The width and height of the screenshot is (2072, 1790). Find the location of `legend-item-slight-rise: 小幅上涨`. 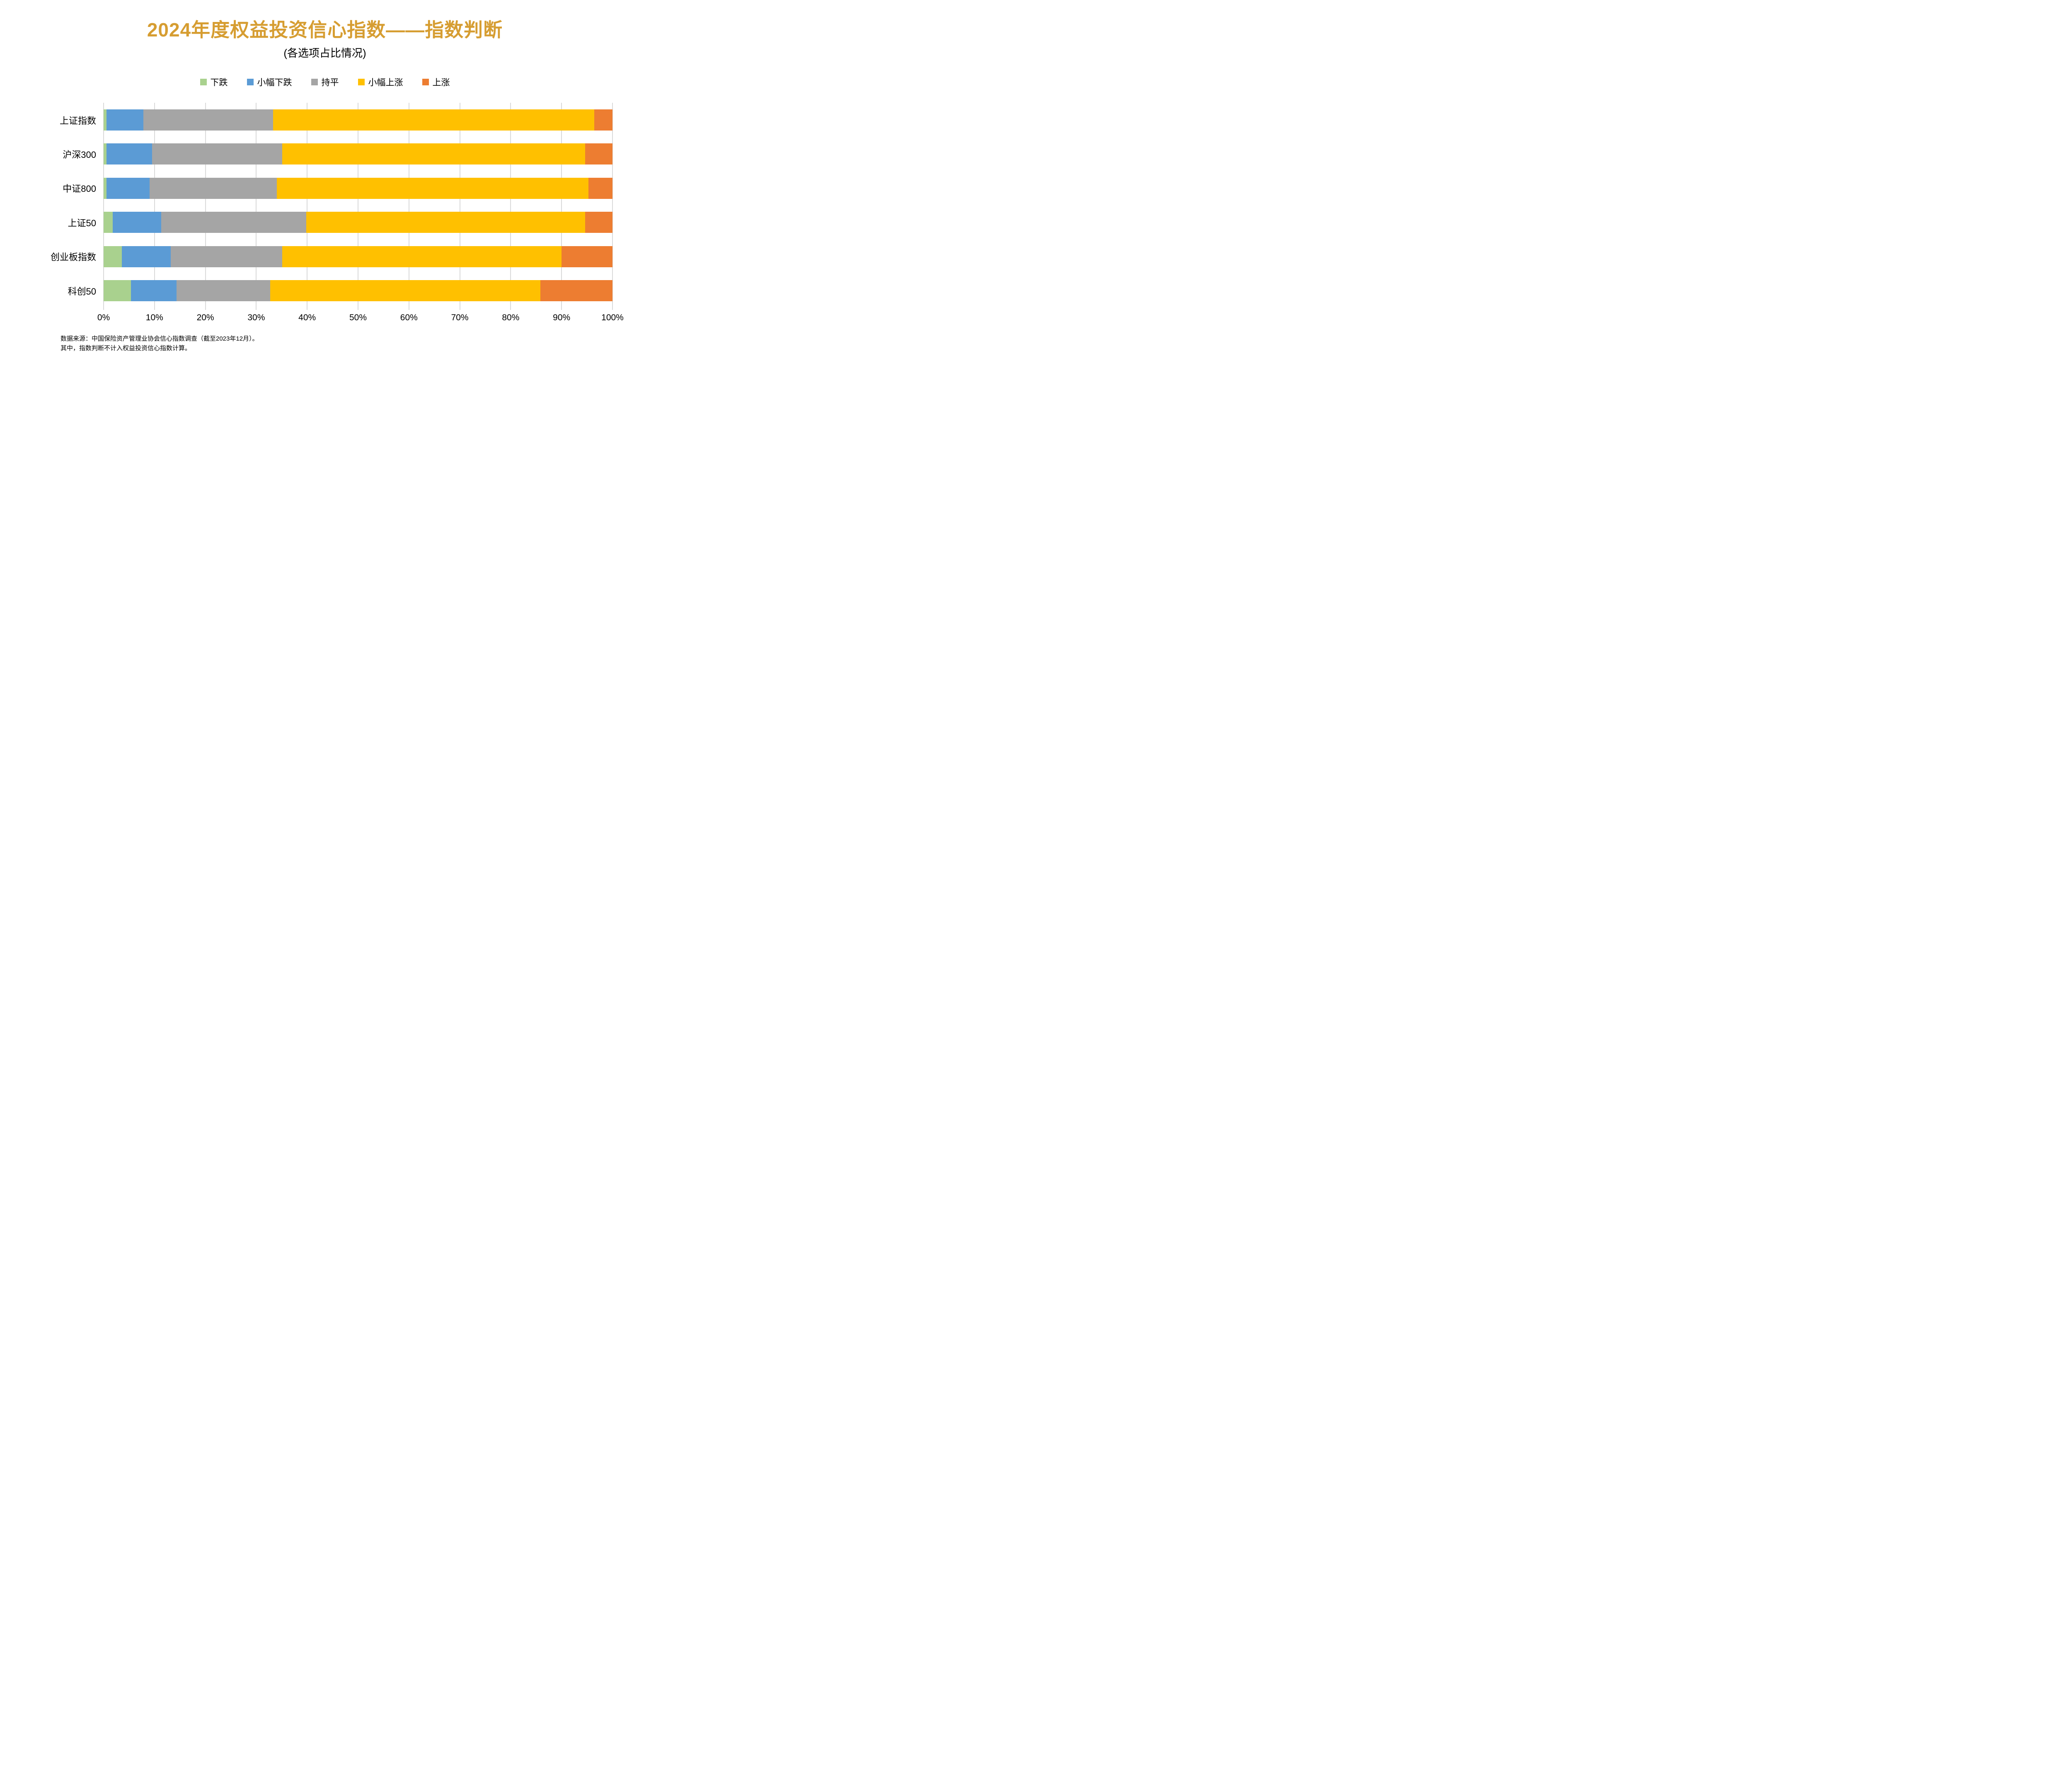

legend-item-slight-rise: 小幅上涨 is located at coordinates (380, 82).